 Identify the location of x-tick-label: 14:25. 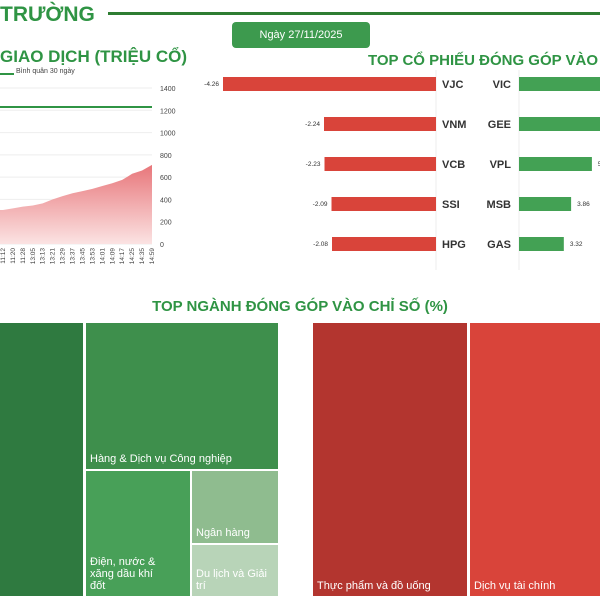
(132, 256).